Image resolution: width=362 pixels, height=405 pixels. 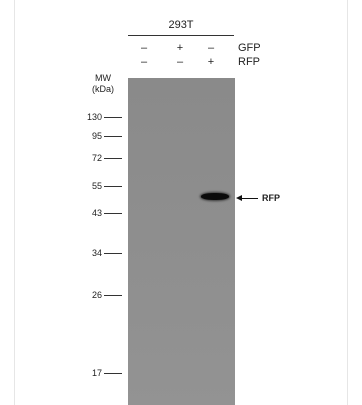 I want to click on gfp-lane-2-sign: +, so click(x=180, y=48).